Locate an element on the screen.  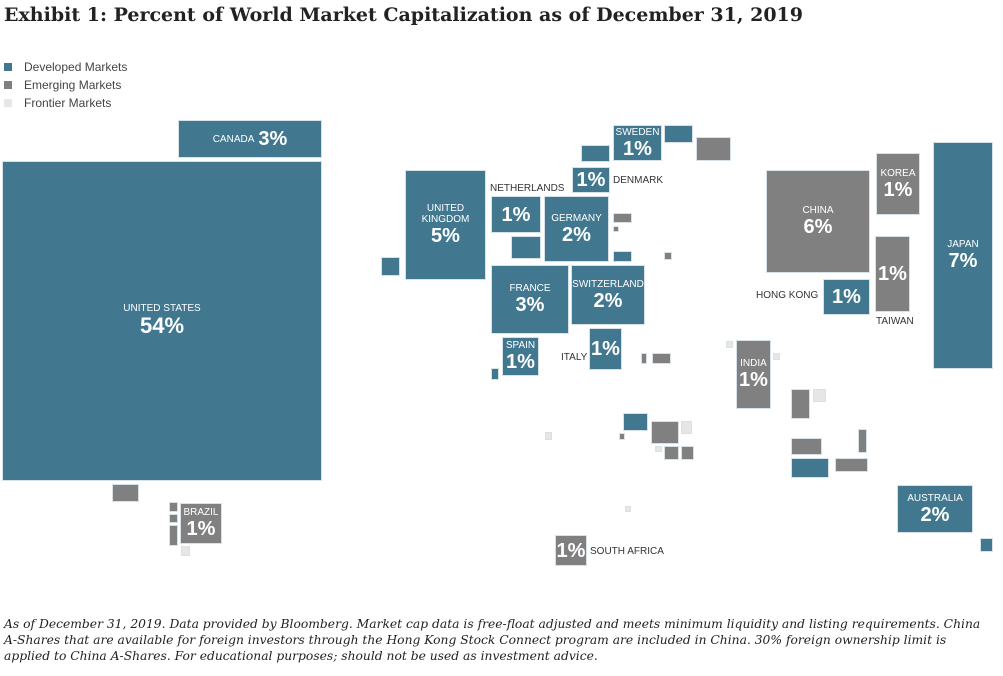
legend-item-developed: Developed Markets is located at coordinates (65, 67).